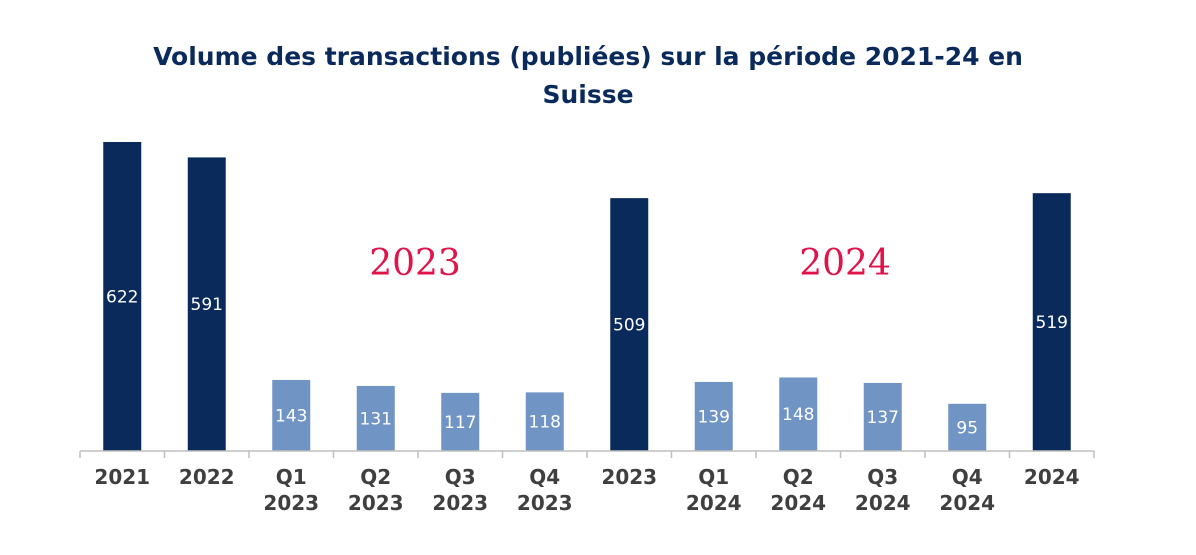 The height and width of the screenshot is (555, 1196). I want to click on x-tick-label: Q4 2023, so click(545, 490).